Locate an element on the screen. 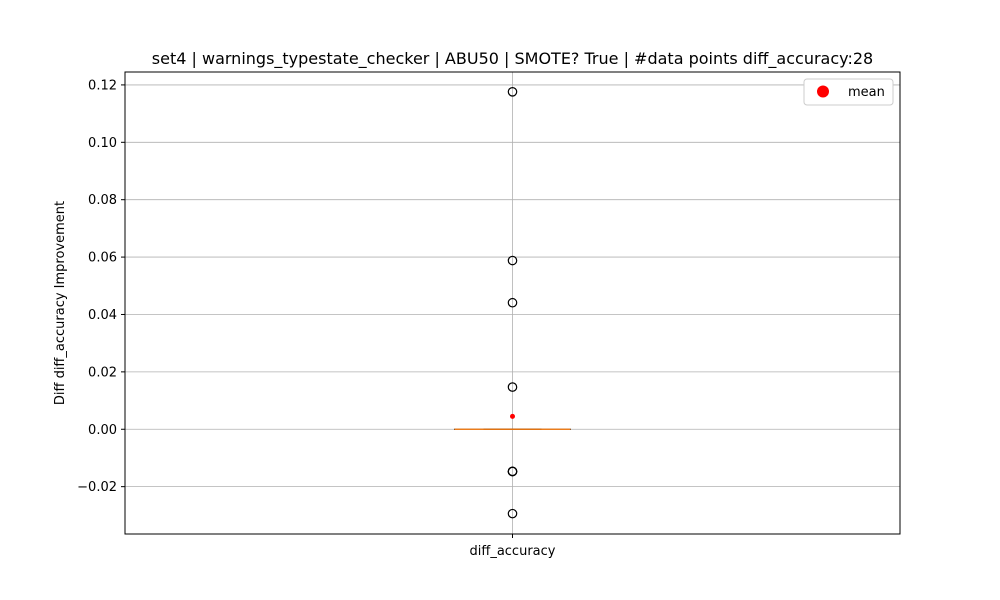 This screenshot has height=600, width=1000. y-tick-label: 0.06 is located at coordinates (102, 258).